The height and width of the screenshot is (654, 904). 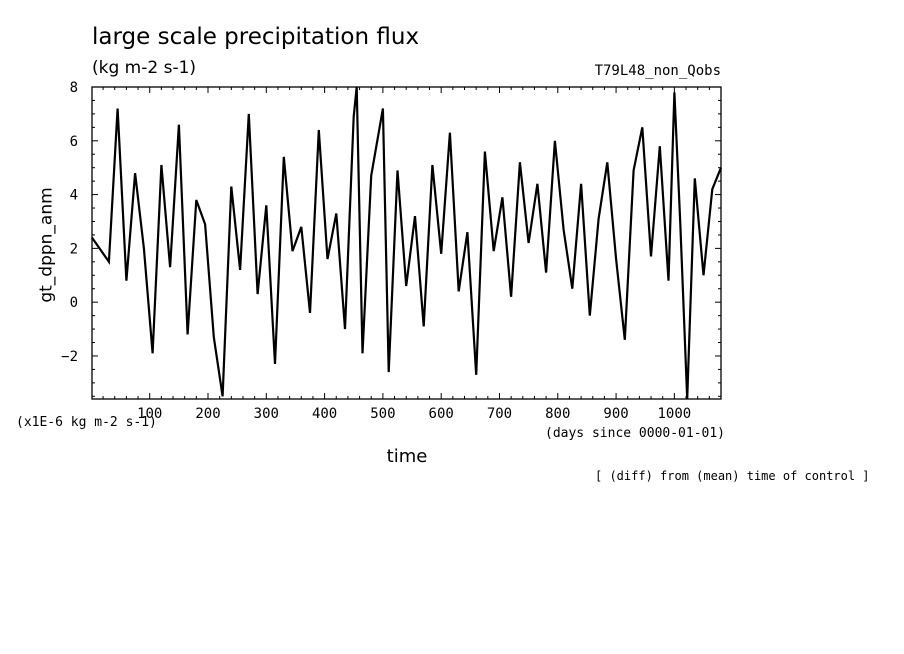 What do you see at coordinates (256, 37) in the screenshot?
I see `chart-title: large scale precipitation flux` at bounding box center [256, 37].